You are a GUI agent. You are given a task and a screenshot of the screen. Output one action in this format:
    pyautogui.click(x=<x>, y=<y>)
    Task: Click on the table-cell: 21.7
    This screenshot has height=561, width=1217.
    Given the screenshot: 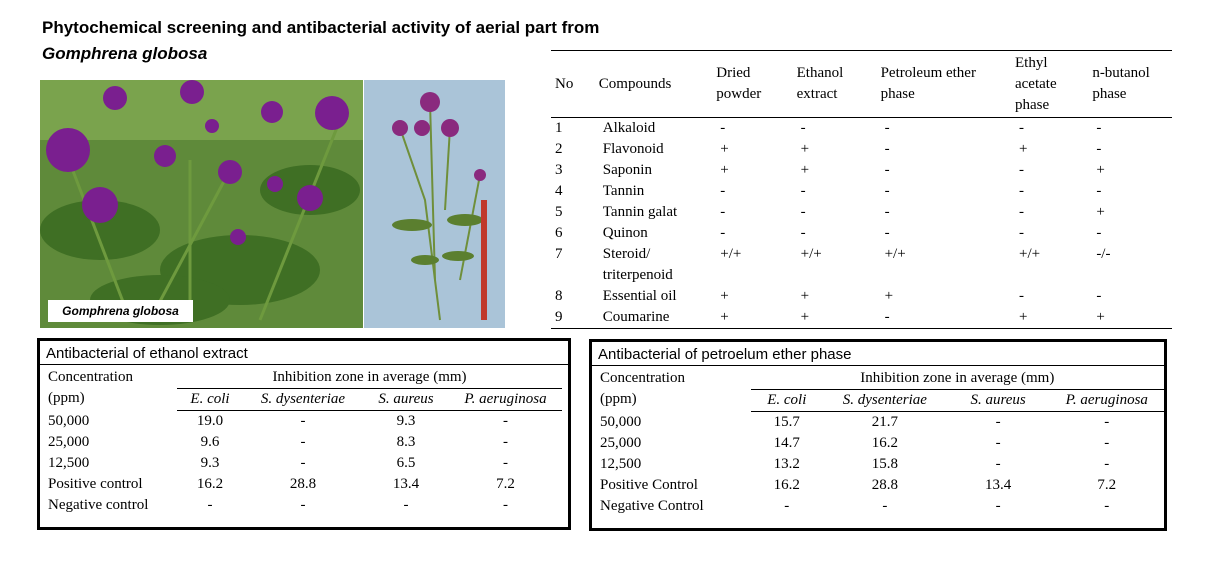 What is the action you would take?
    pyautogui.click(x=884, y=422)
    